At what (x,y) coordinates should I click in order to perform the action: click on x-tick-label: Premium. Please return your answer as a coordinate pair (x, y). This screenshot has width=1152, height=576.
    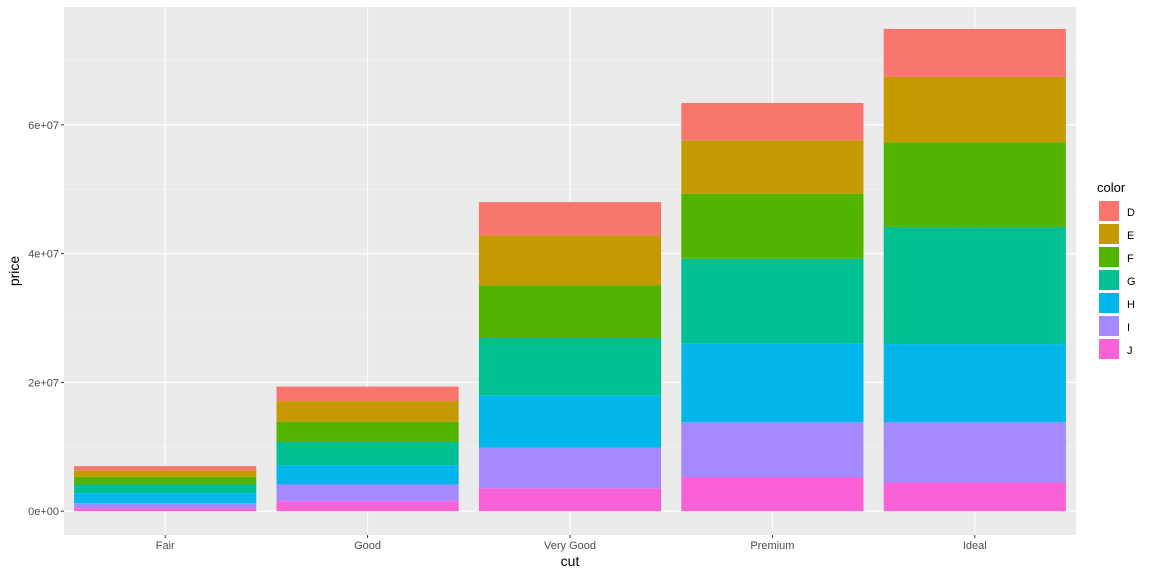
    Looking at the image, I should click on (772, 546).